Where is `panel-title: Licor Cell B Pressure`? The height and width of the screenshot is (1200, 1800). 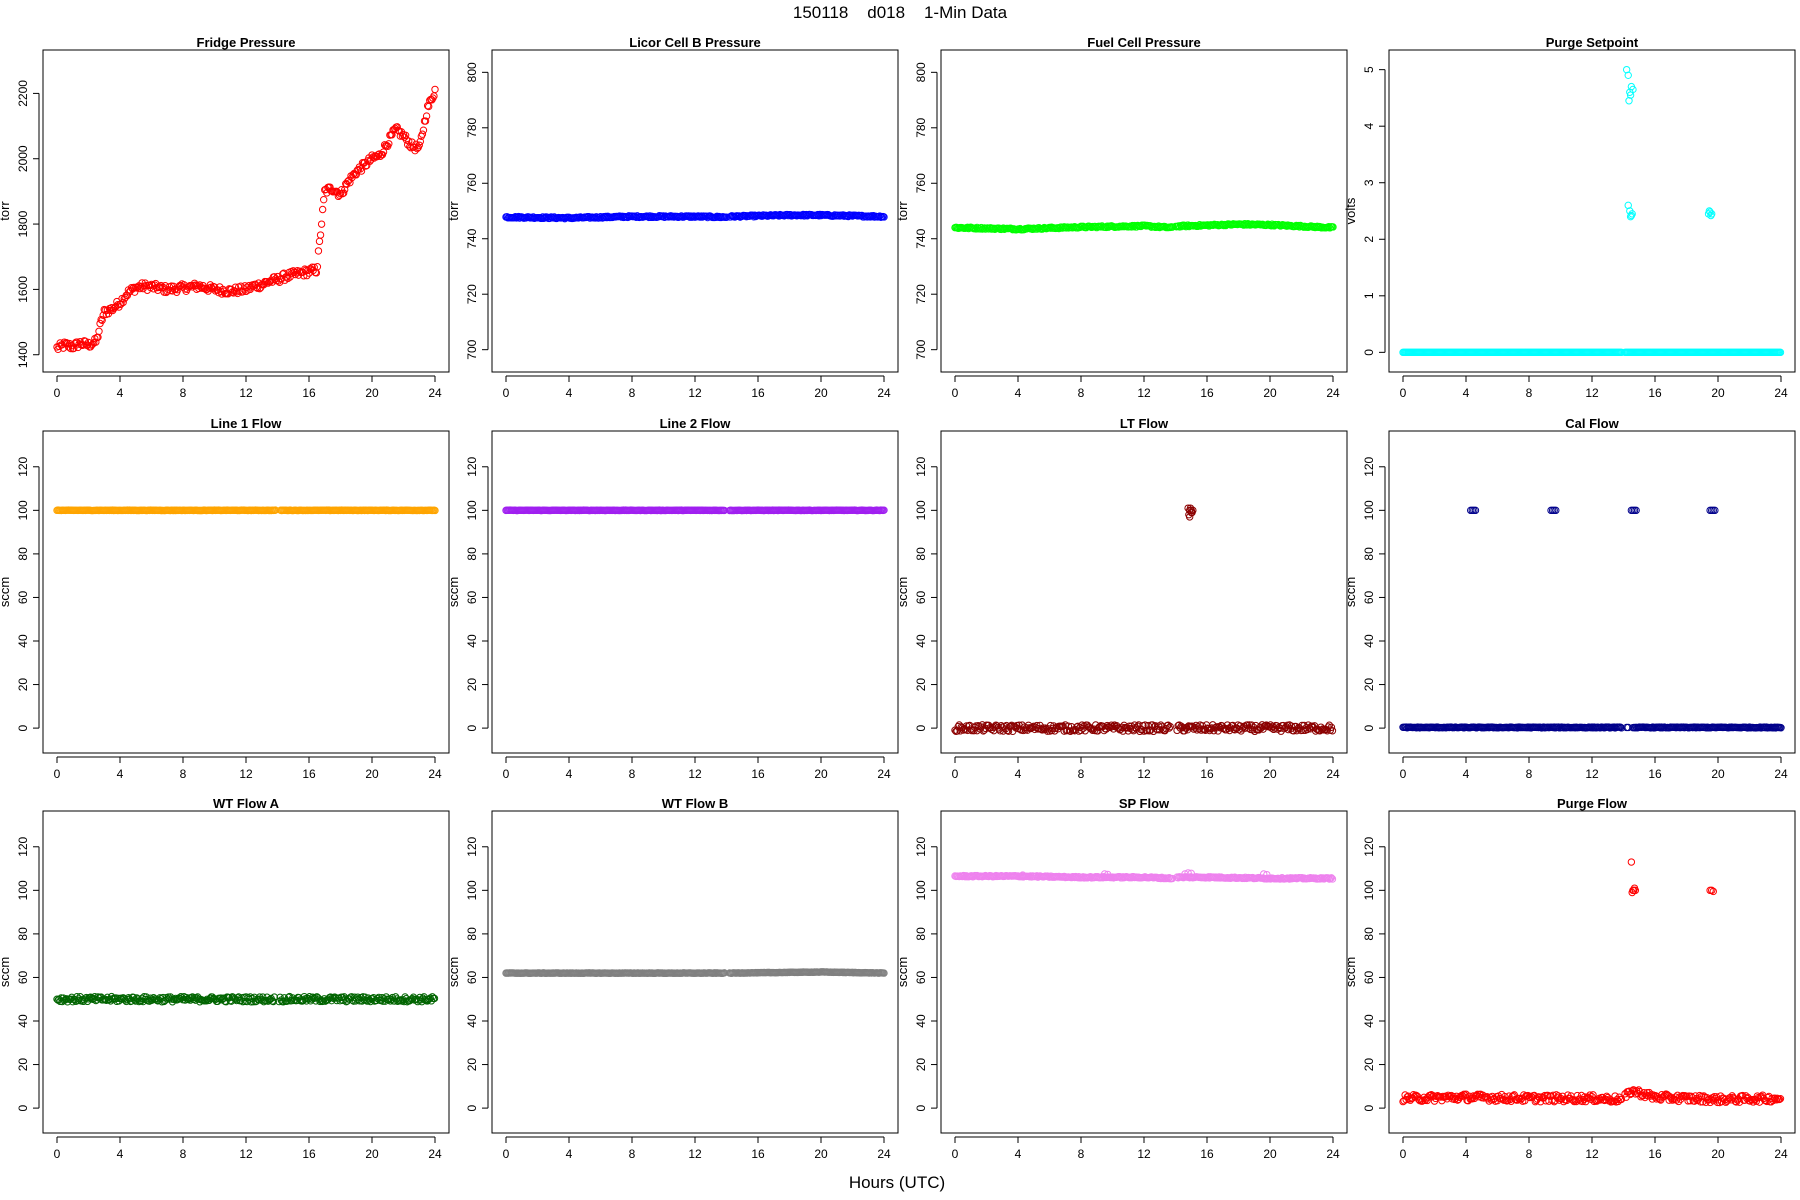
panel-title: Licor Cell B Pressure is located at coordinates (695, 42).